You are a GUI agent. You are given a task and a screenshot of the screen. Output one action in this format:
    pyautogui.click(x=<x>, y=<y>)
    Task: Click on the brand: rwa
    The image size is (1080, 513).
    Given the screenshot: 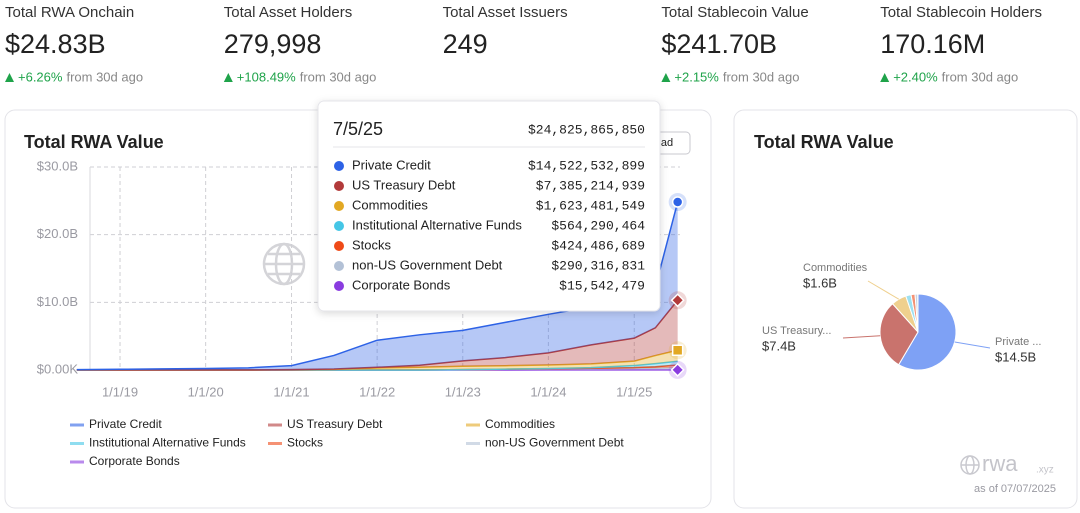 What is the action you would take?
    pyautogui.click(x=1000, y=463)
    